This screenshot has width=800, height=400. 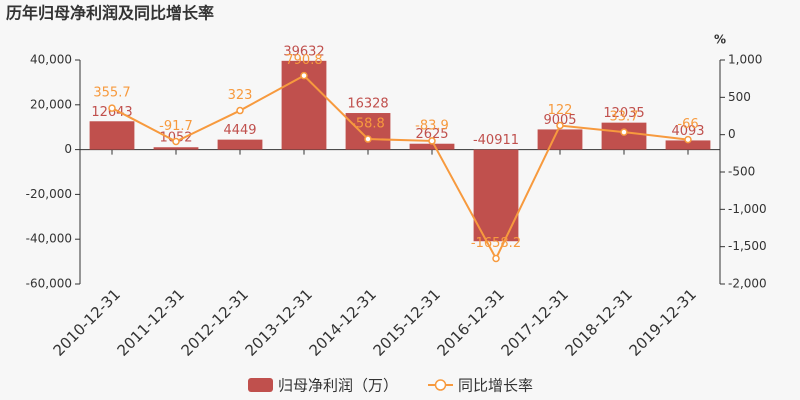 What do you see at coordinates (367, 104) in the screenshot?
I see `bar-value-label: 16328` at bounding box center [367, 104].